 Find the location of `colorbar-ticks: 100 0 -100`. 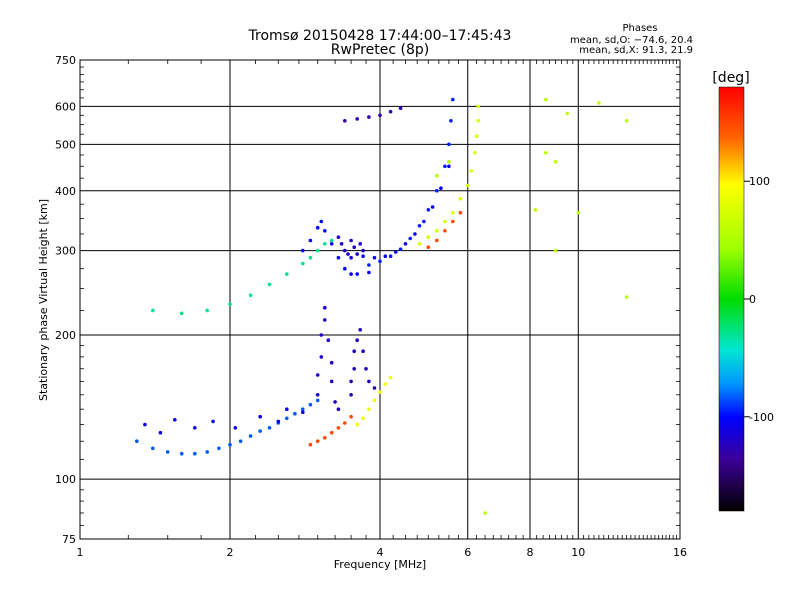

colorbar-ticks: 100 0 -100 is located at coordinates (759, 299).